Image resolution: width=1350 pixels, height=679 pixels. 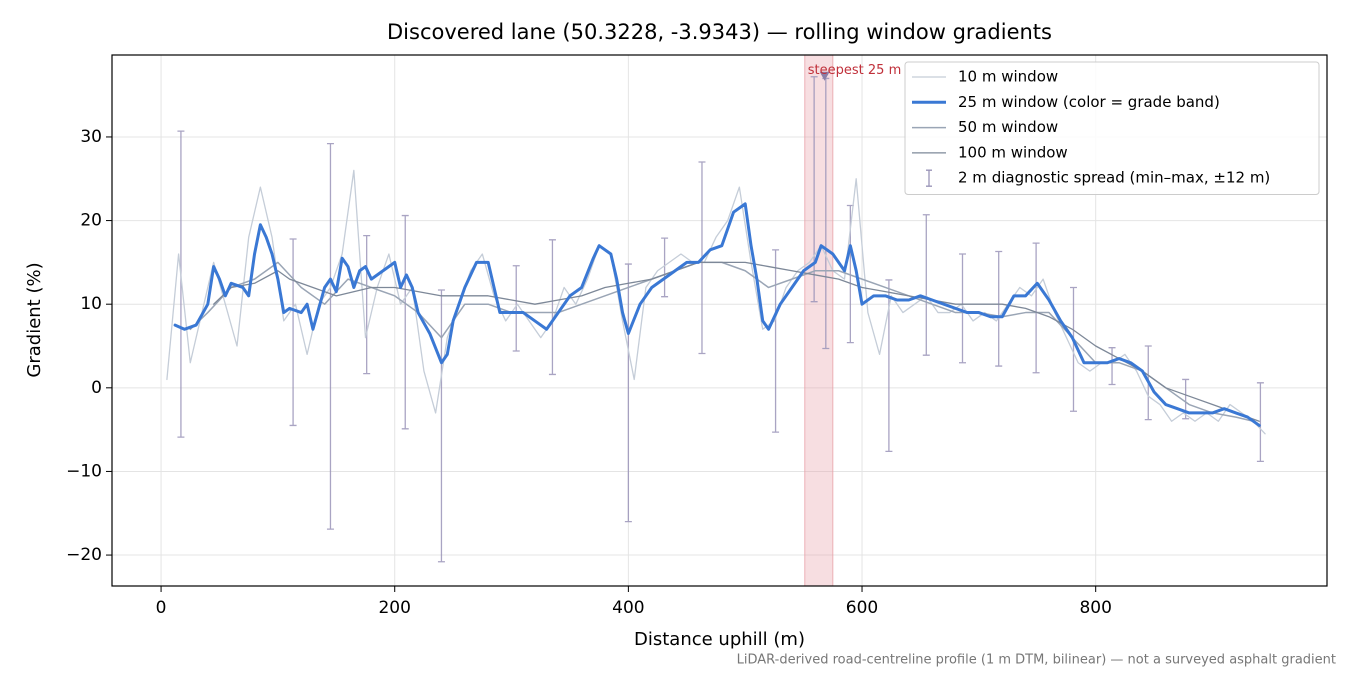 I want to click on x-tick-label: 200, so click(x=394, y=608).